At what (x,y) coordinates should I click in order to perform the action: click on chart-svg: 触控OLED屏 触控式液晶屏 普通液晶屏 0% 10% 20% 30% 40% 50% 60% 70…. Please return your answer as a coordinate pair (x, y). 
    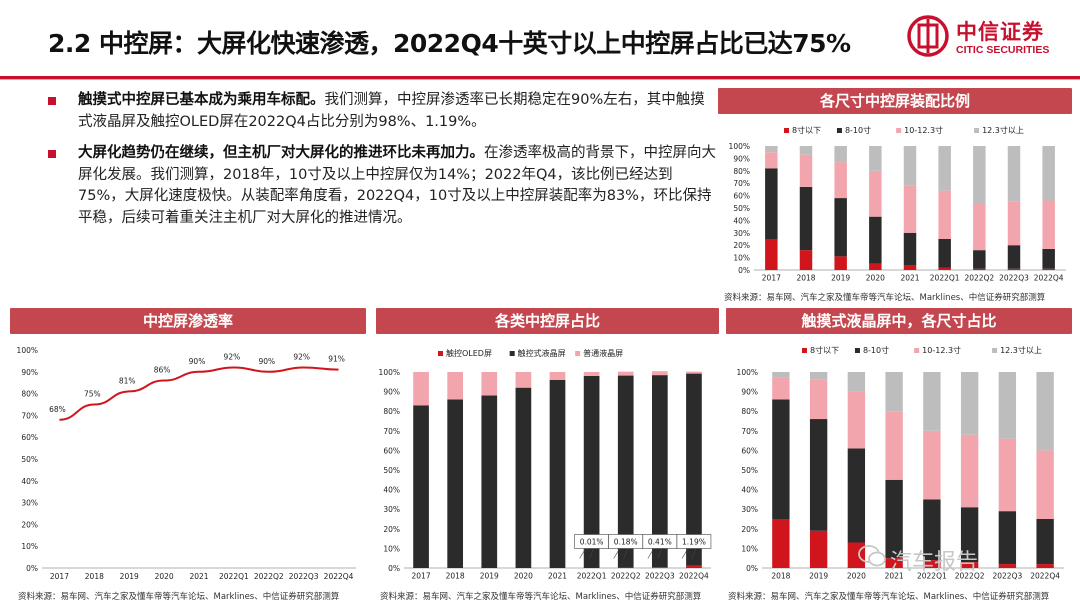
    Looking at the image, I should click on (545, 464).